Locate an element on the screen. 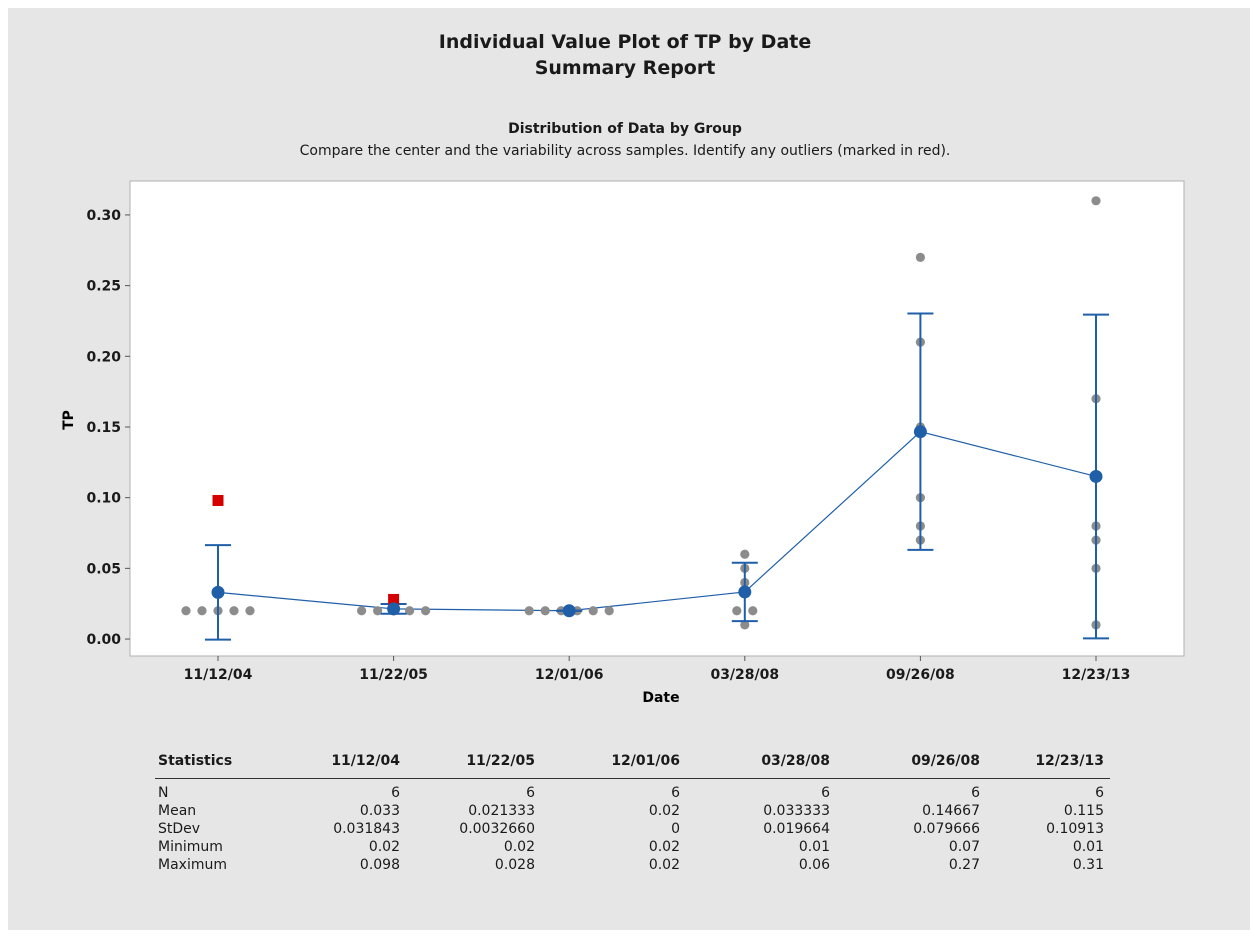 The height and width of the screenshot is (940, 1250). x-tick-label: 11/12/04 is located at coordinates (218, 675).